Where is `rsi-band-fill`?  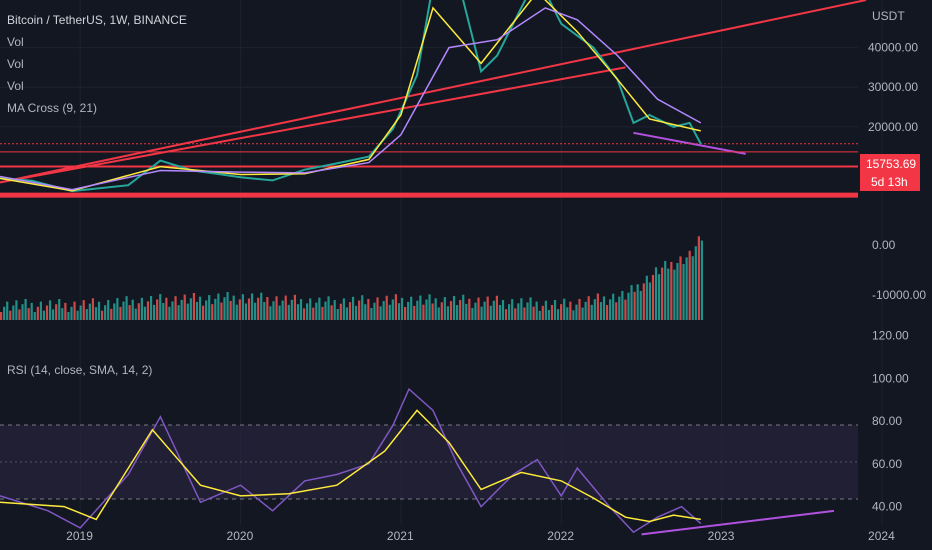
rsi-band-fill is located at coordinates (429, 462).